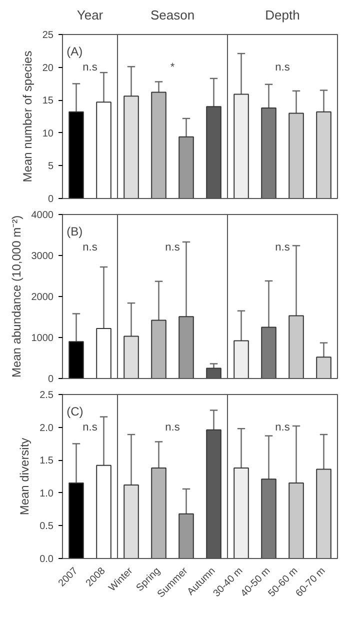 This screenshot has height=622, width=343. What do you see at coordinates (47, 428) in the screenshot?
I see `y-tick-label: 2.0` at bounding box center [47, 428].